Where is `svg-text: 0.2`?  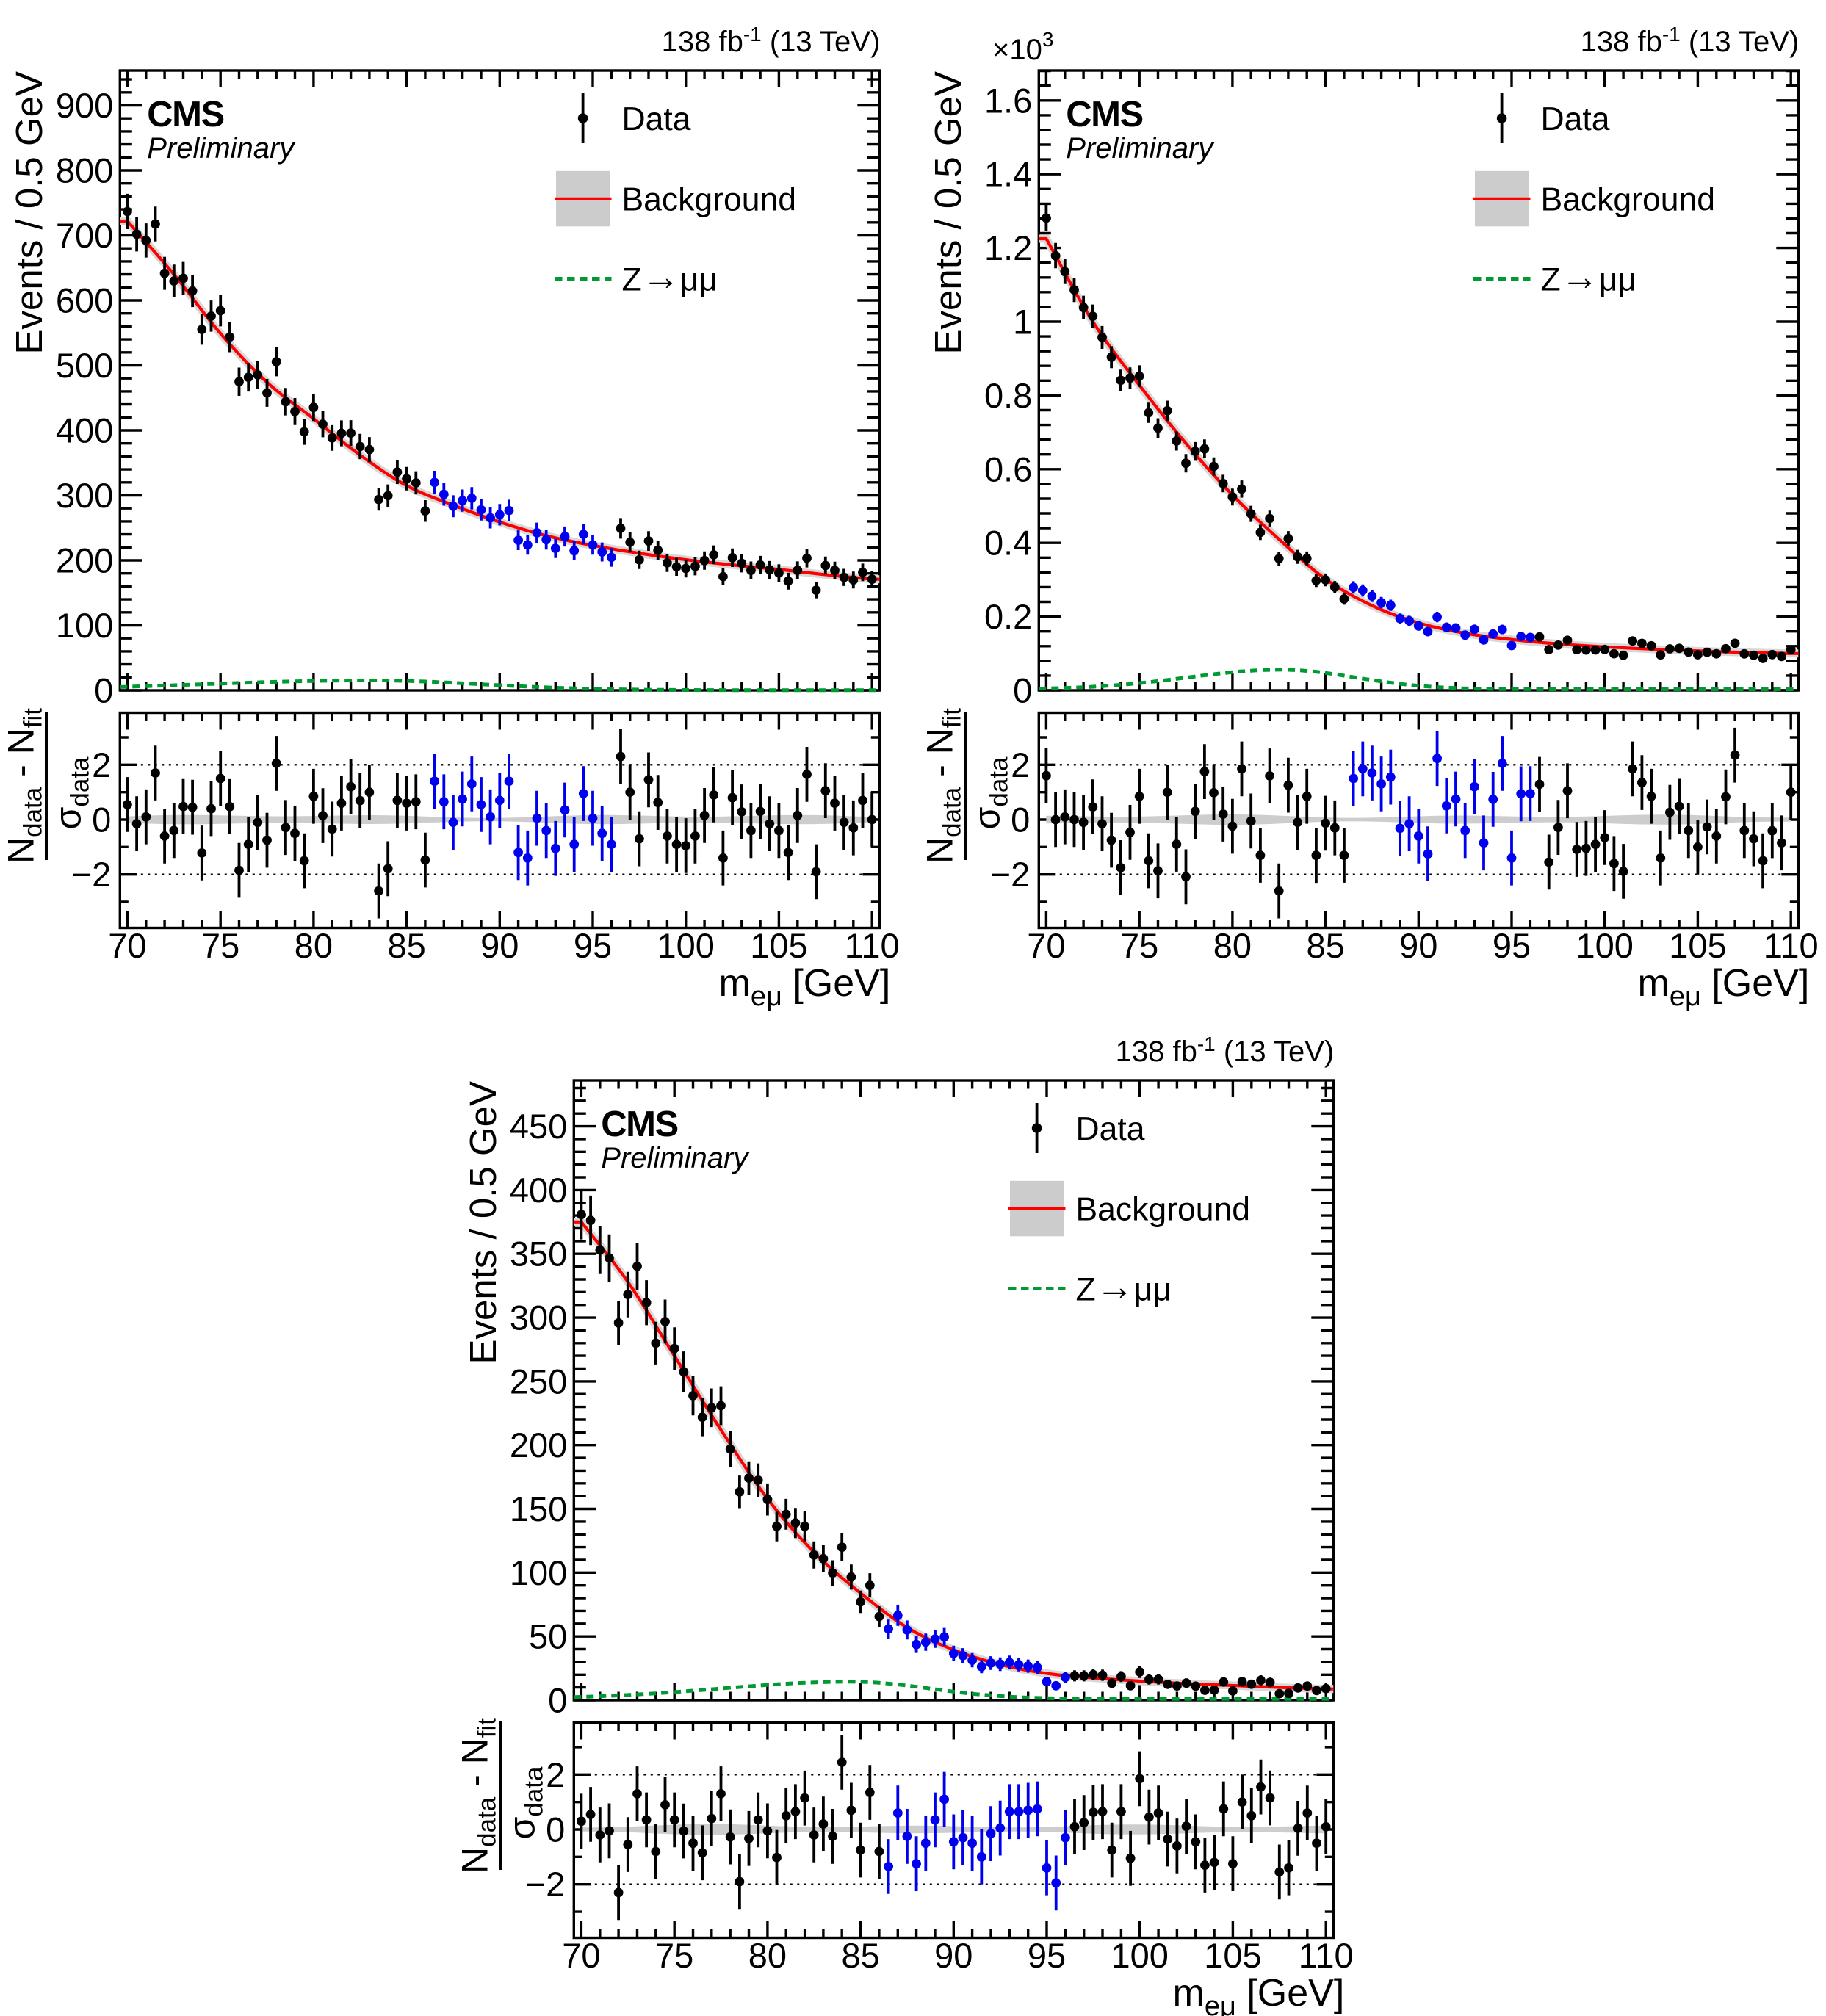
svg-text: 0.2 is located at coordinates (1008, 616).